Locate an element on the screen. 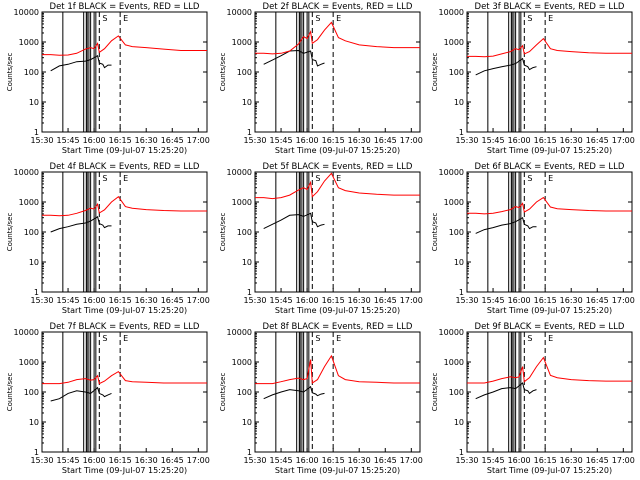 Image resolution: width=640 pixels, height=480 pixels. panel-title: Det 9f BLACK = Events, RED = LLD is located at coordinates (550, 327).